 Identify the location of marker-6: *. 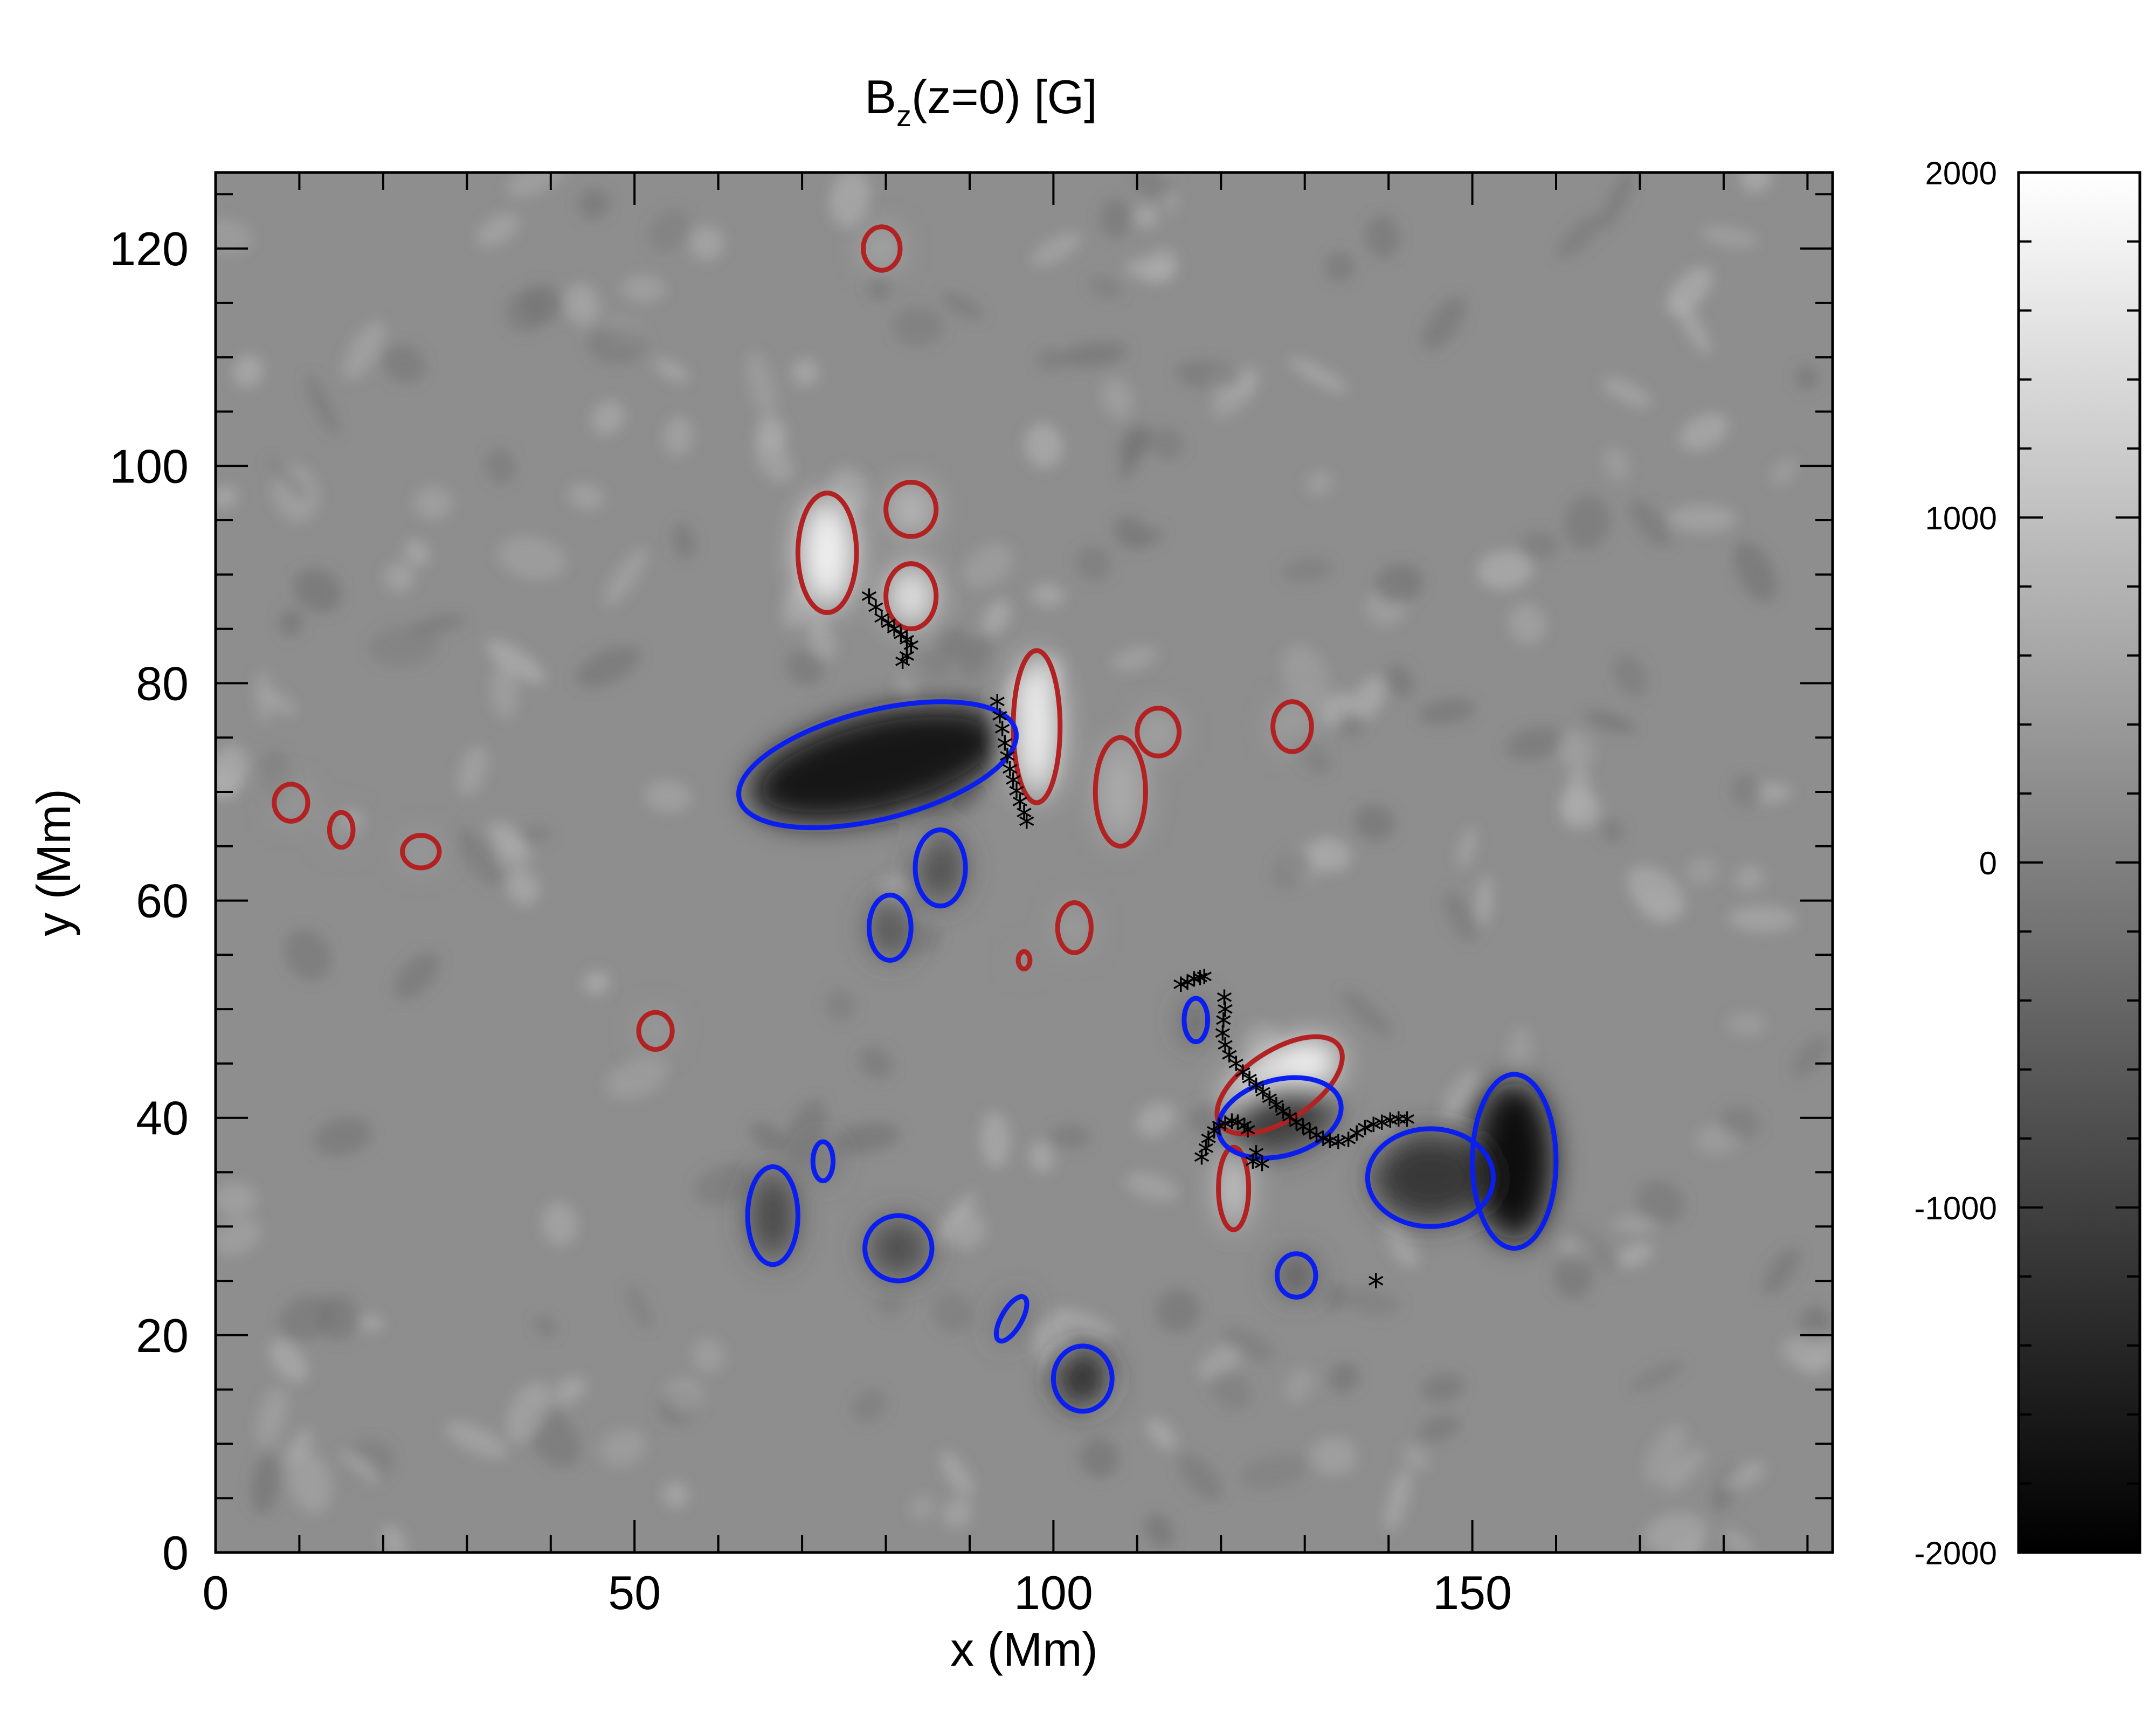
(907, 645).